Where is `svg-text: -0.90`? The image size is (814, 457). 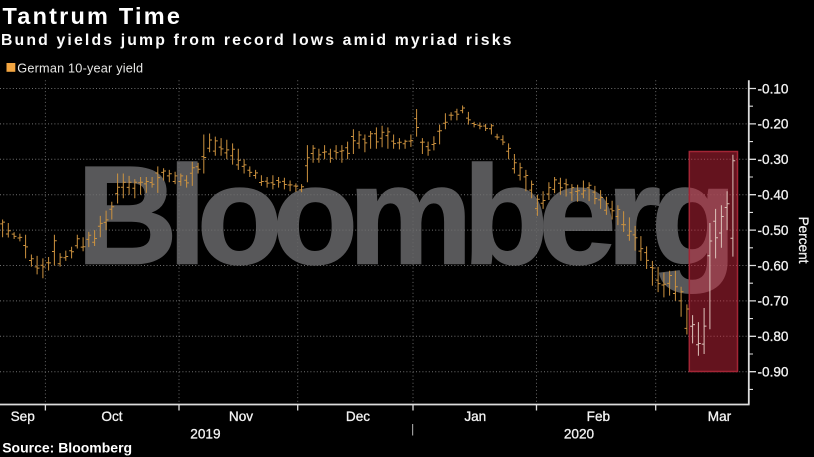
svg-text: -0.90 is located at coordinates (773, 372).